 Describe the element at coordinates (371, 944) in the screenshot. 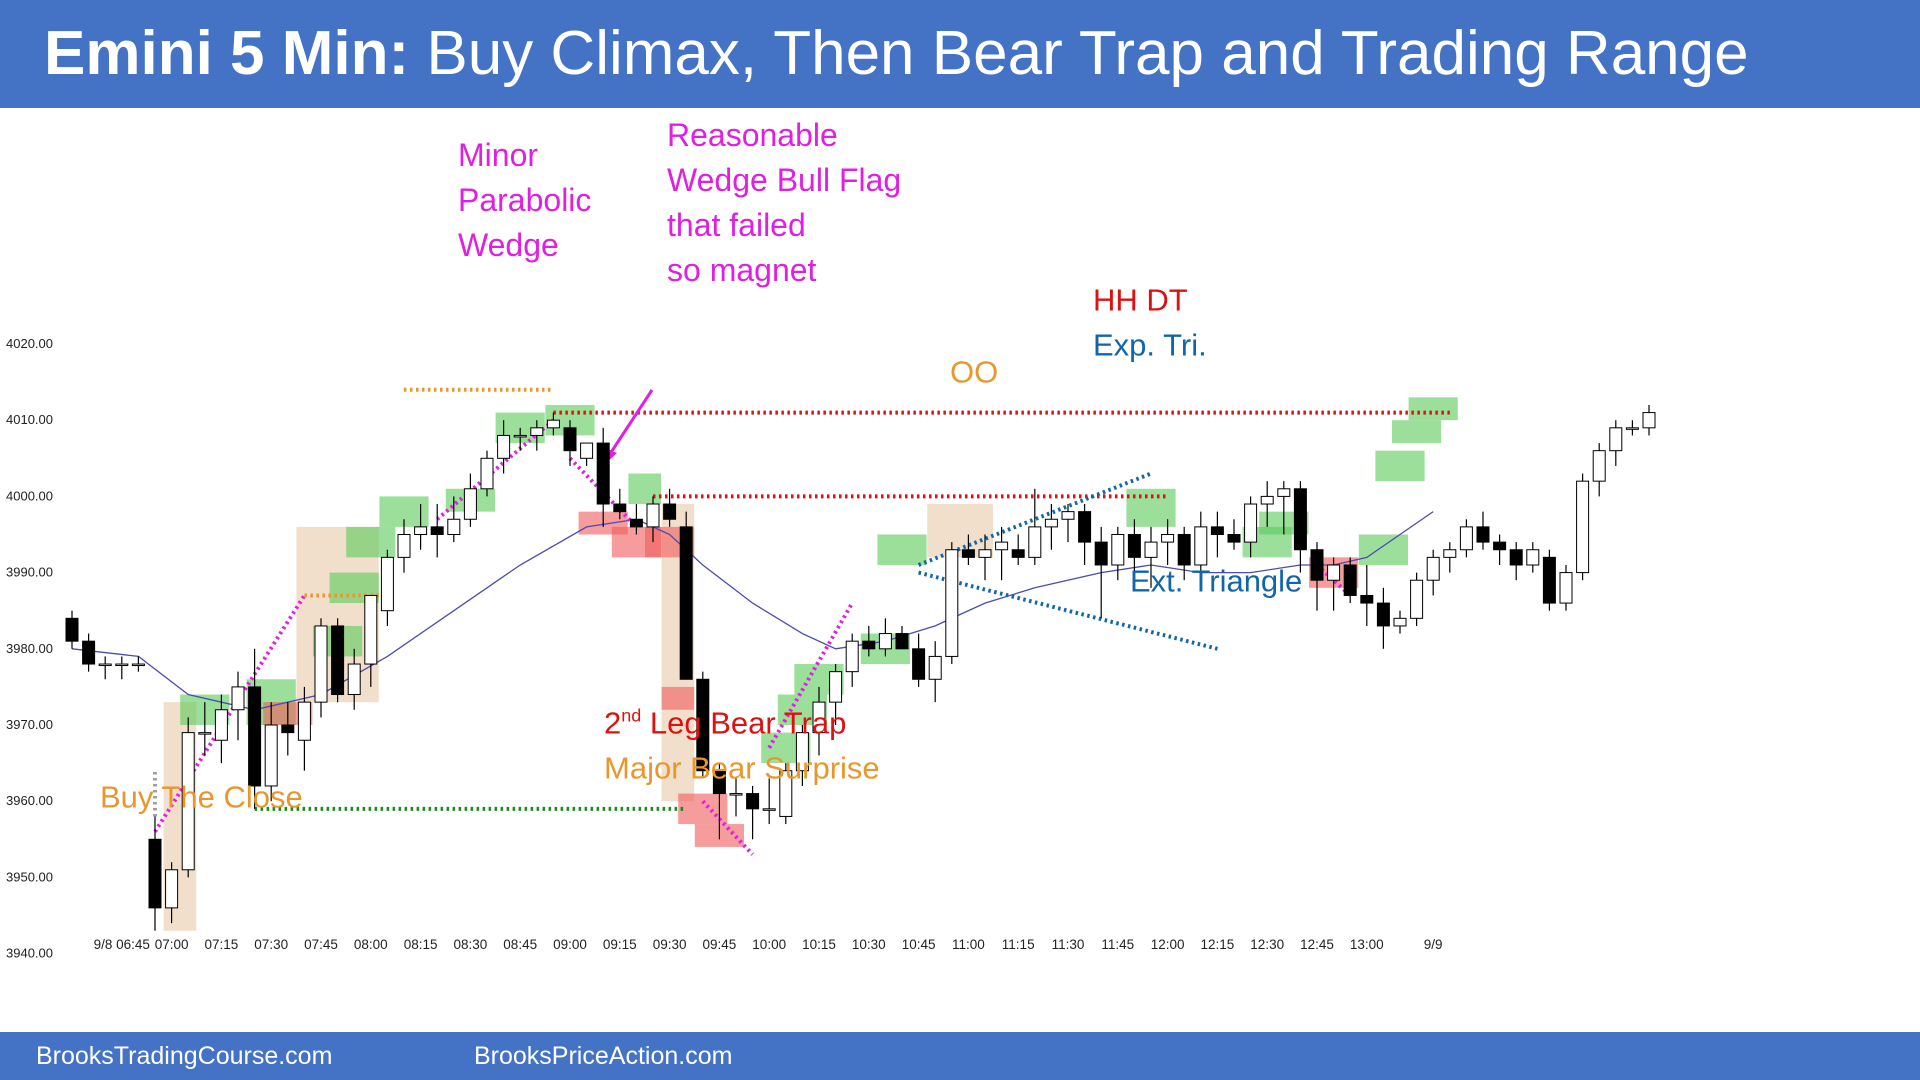

I see `x-tick-label: 08:00` at that location.